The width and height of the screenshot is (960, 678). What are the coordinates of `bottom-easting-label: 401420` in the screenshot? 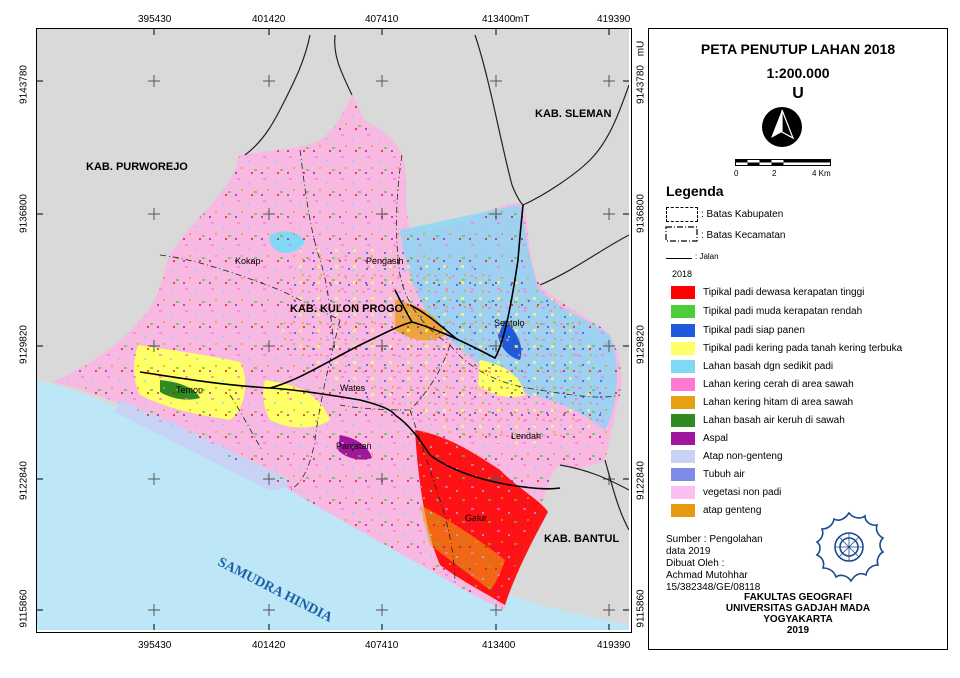 It's located at (269, 645).